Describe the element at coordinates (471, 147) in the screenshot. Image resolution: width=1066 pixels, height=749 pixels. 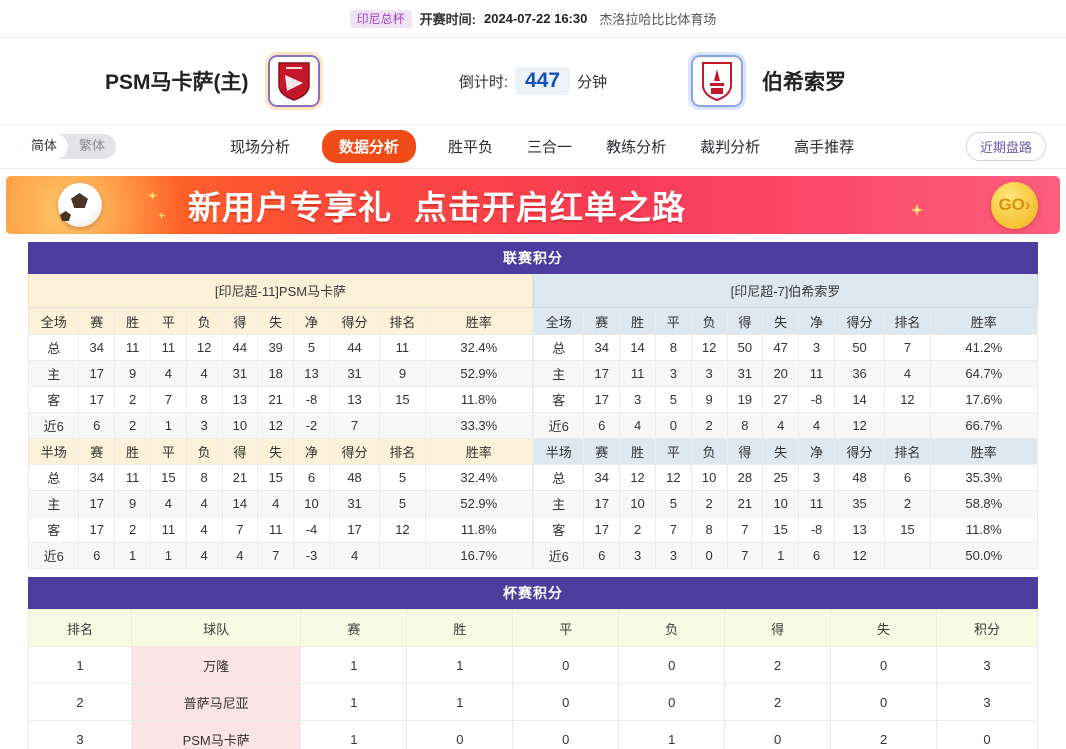
I see `tab-win-draw-loss: 胜平负` at that location.